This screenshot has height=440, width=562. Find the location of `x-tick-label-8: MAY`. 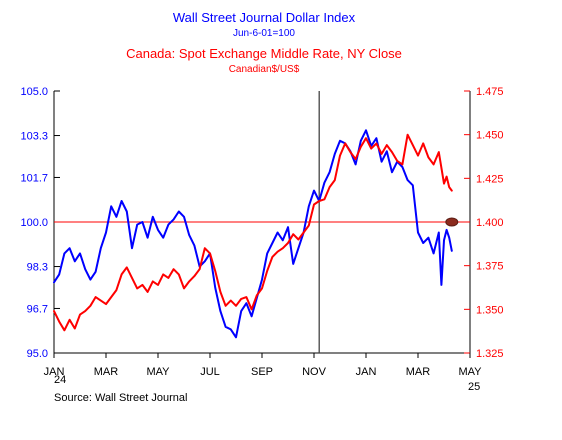

x-tick-label-8: MAY is located at coordinates (470, 372).